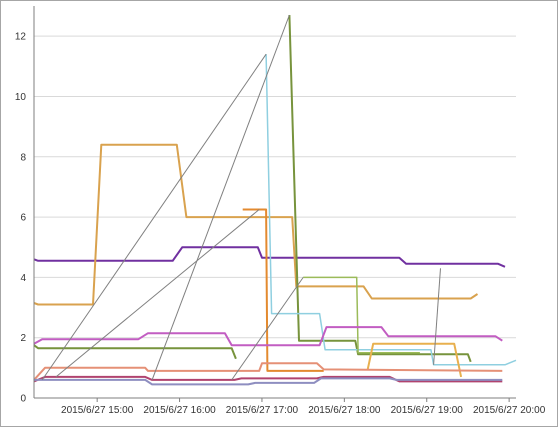  Describe the element at coordinates (23, 338) in the screenshot. I see `y-tick-label: 2` at that location.